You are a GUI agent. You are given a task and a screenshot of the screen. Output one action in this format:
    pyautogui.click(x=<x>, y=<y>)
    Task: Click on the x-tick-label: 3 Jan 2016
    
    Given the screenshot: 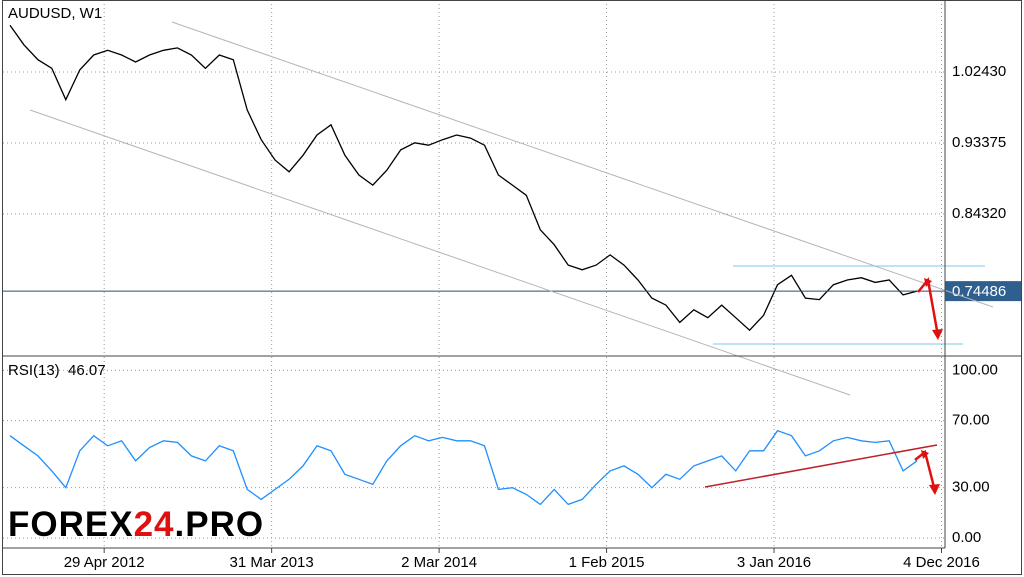 What is the action you would take?
    pyautogui.click(x=774, y=562)
    